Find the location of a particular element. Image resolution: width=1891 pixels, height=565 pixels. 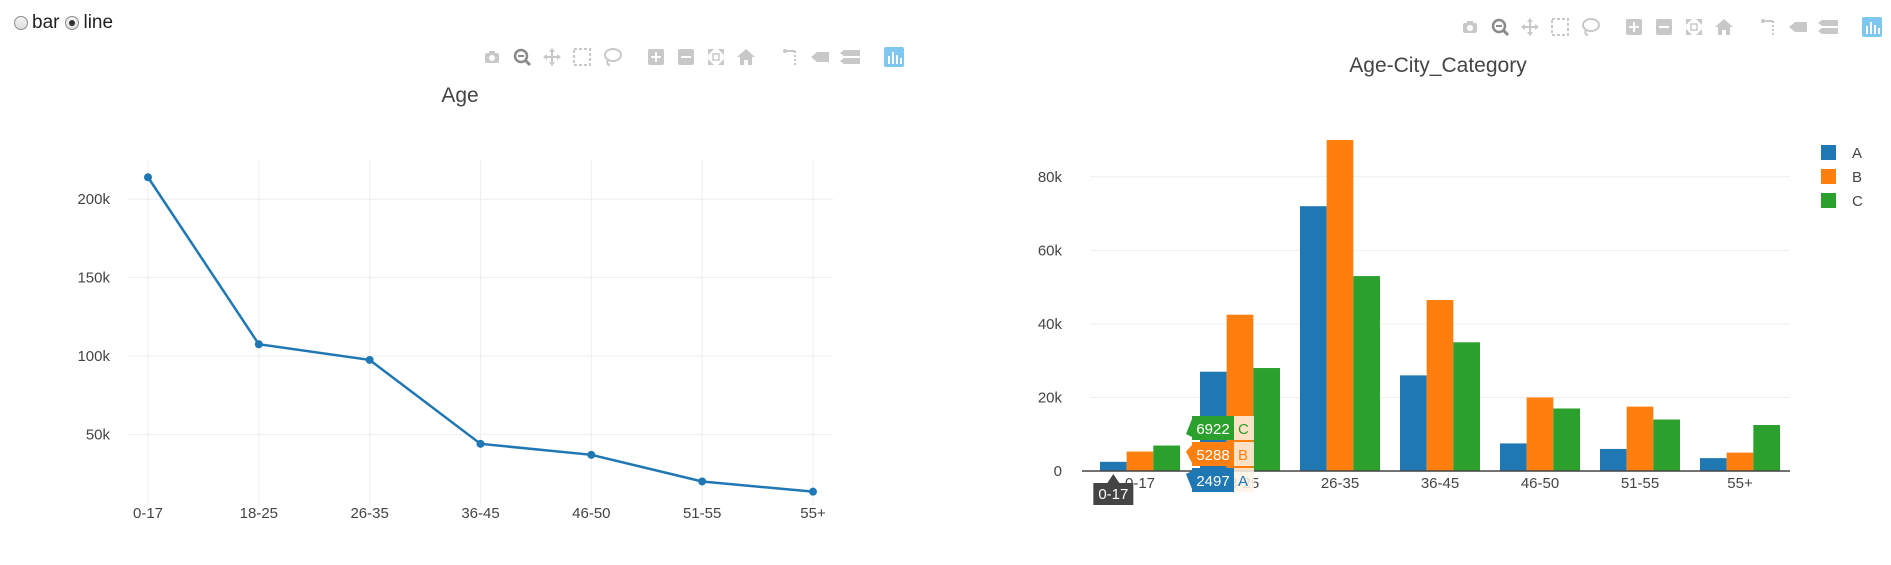

left-lasso-select-icon is located at coordinates (612, 57).